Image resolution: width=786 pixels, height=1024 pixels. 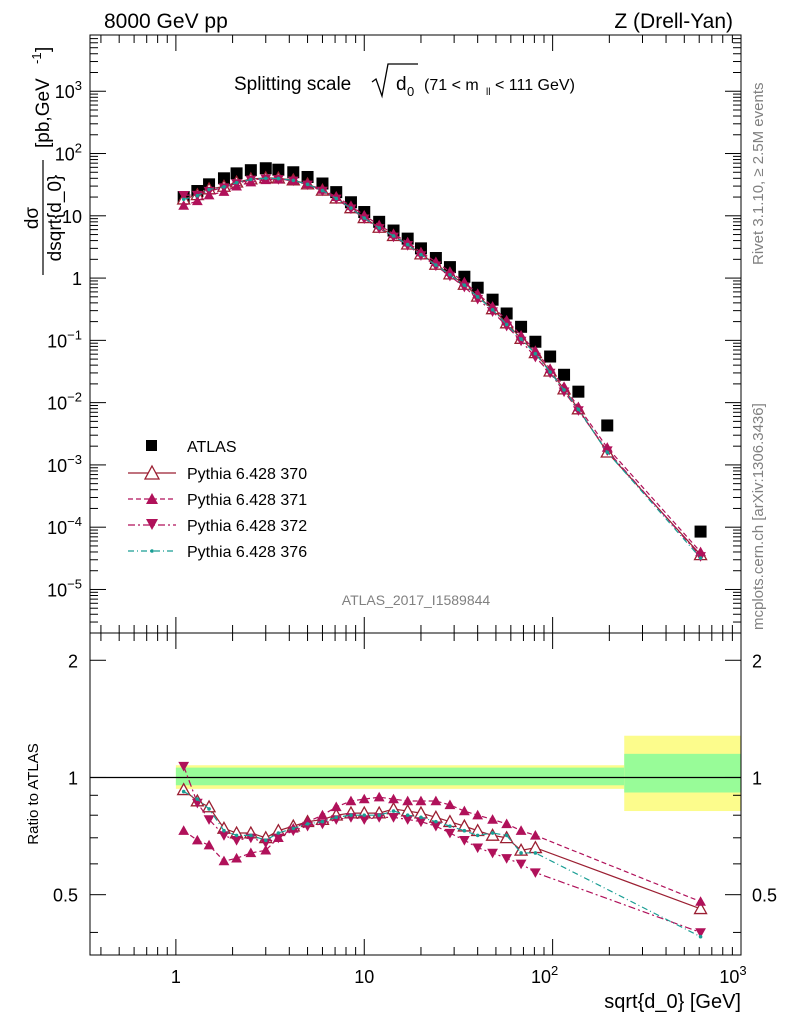 What do you see at coordinates (32, 218) in the screenshot?
I see `y-label-num: dσ` at bounding box center [32, 218].